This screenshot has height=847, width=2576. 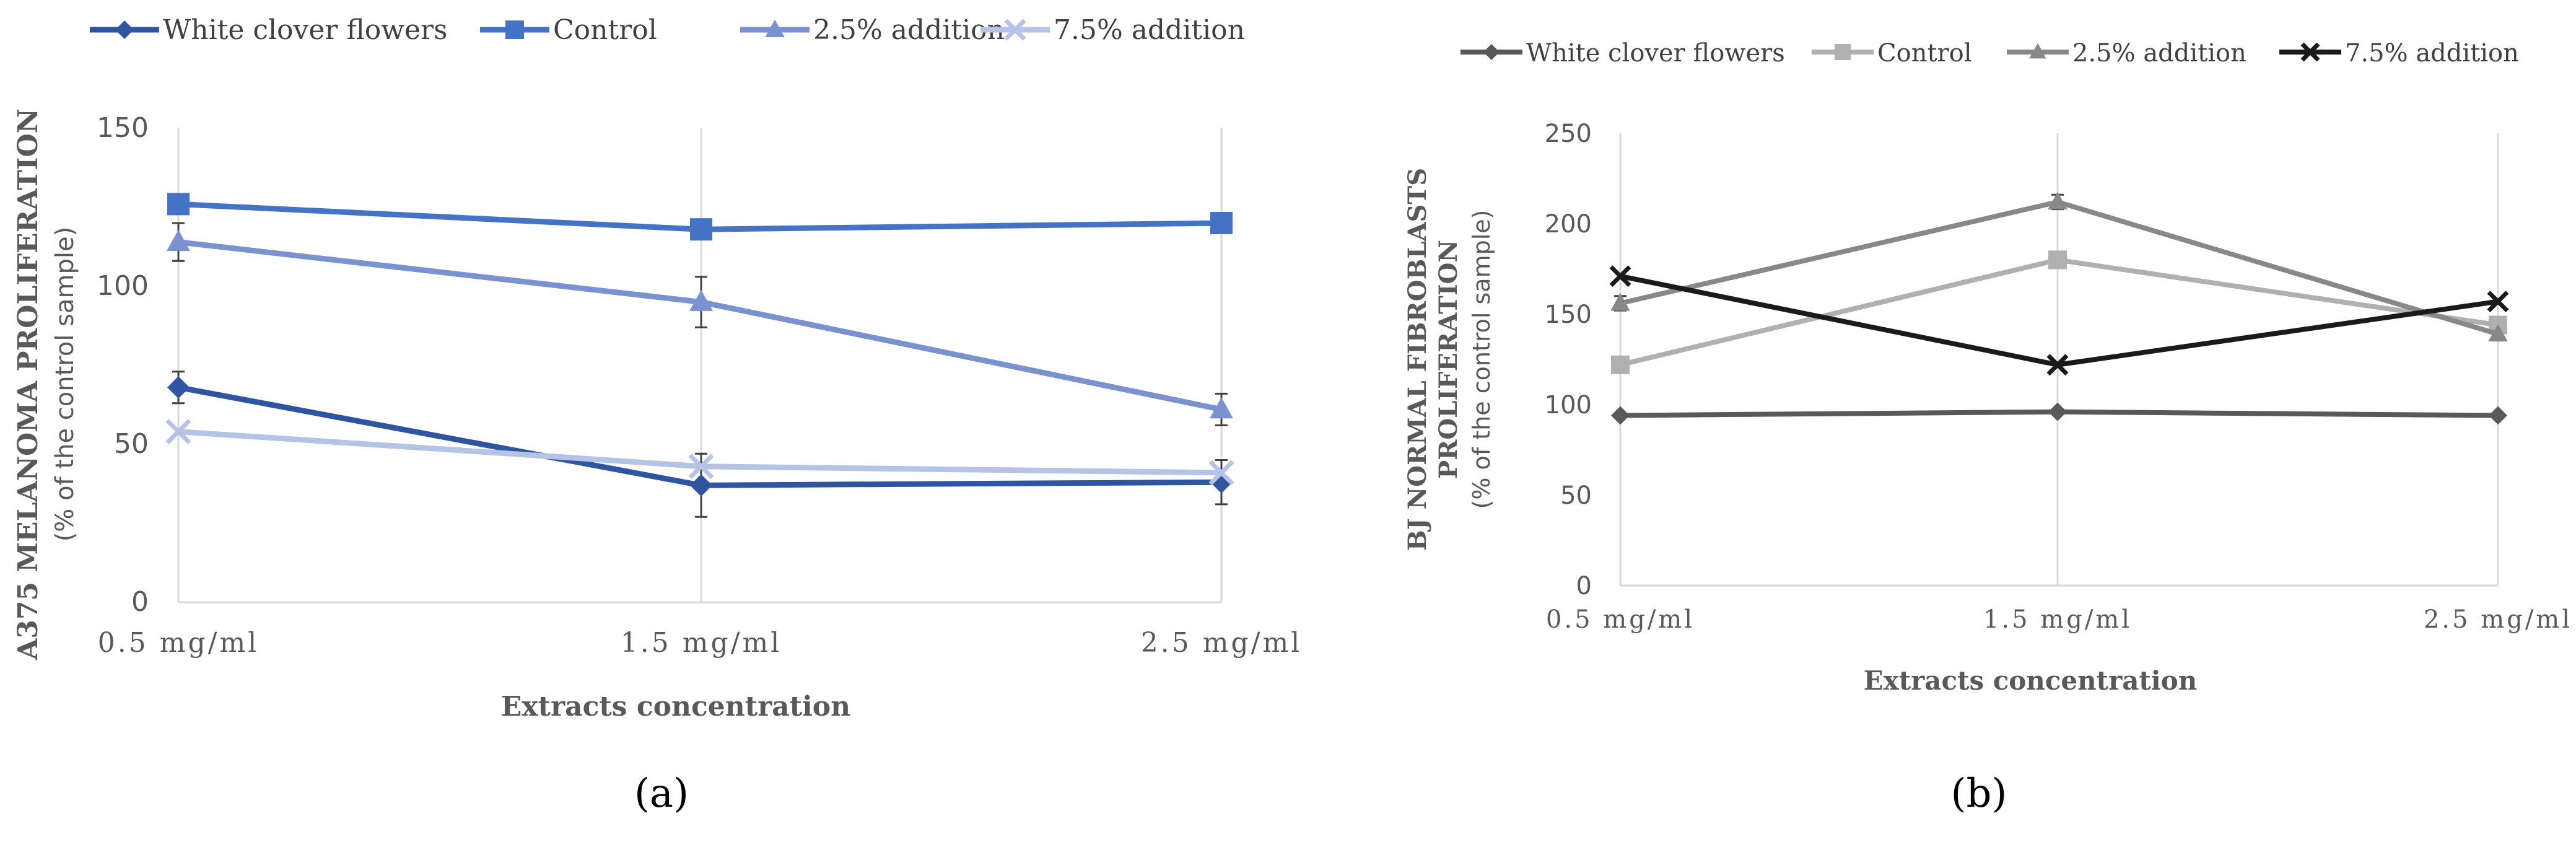 What do you see at coordinates (1979, 794) in the screenshot?
I see `panel-label-b: (b)` at bounding box center [1979, 794].